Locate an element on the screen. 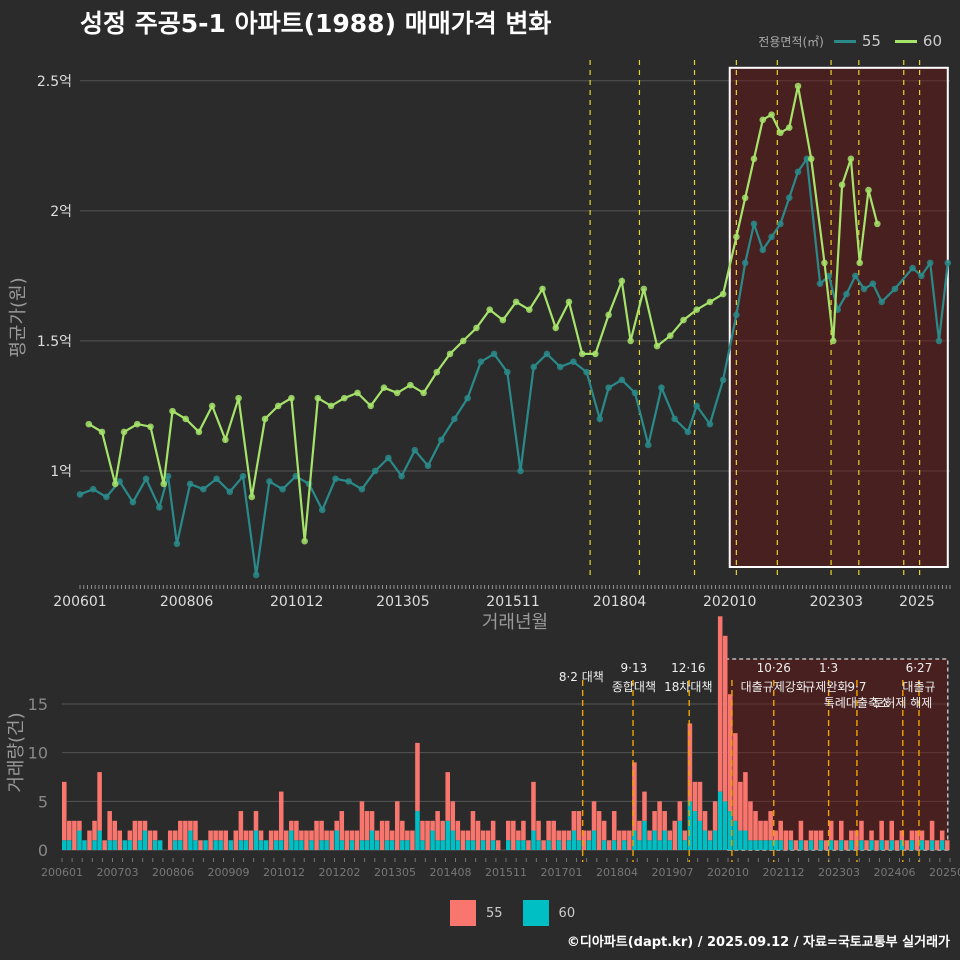  bar-y-tick-label-3: 15 is located at coordinates (38, 704).